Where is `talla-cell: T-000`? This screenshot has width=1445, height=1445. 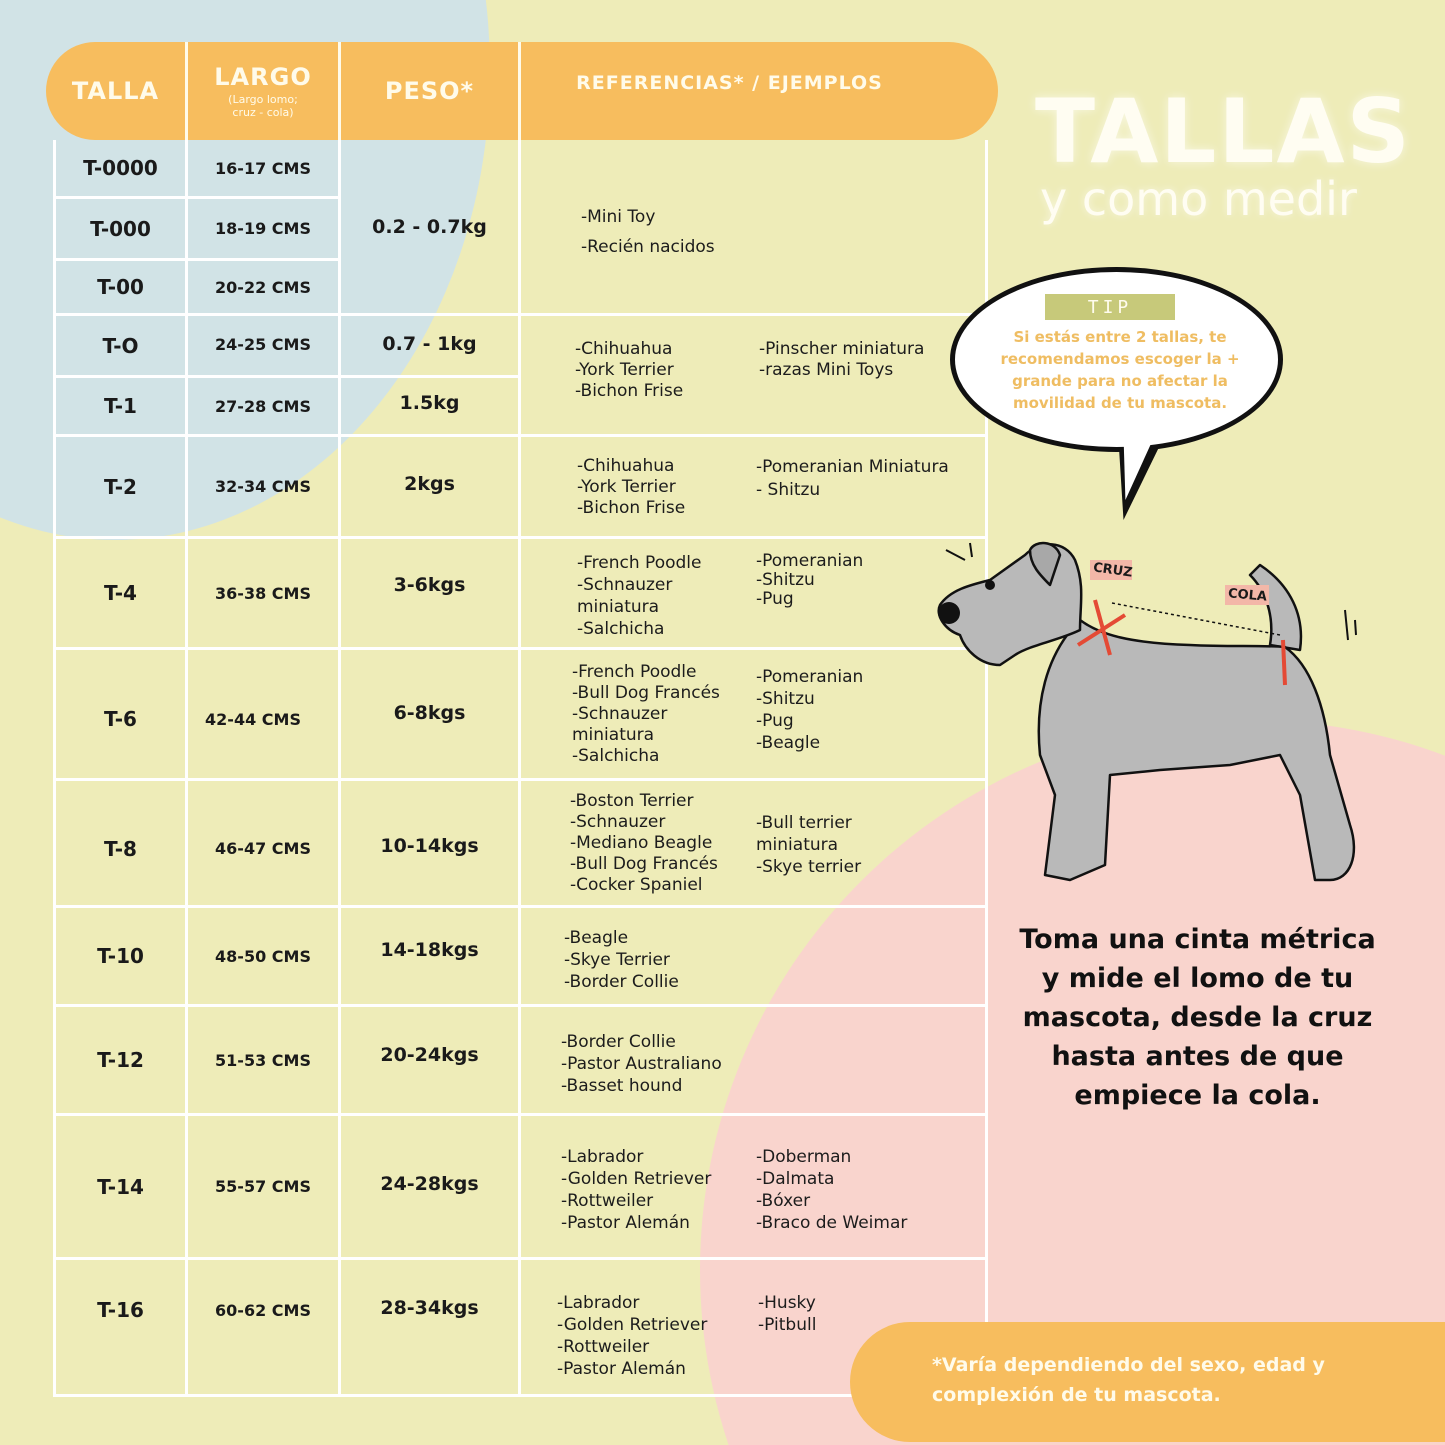 talla-cell: T-000 is located at coordinates (120, 228).